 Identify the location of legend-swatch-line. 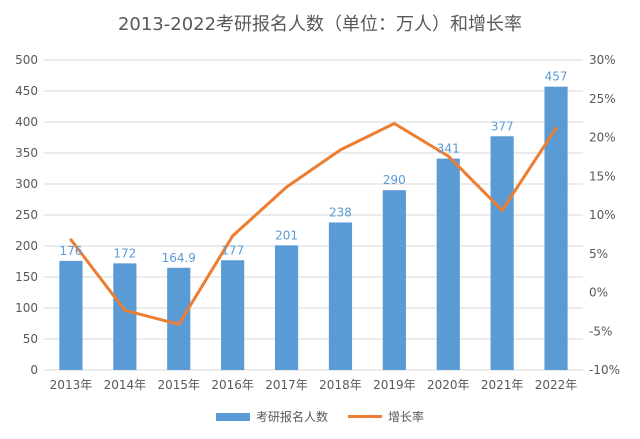
(365, 416).